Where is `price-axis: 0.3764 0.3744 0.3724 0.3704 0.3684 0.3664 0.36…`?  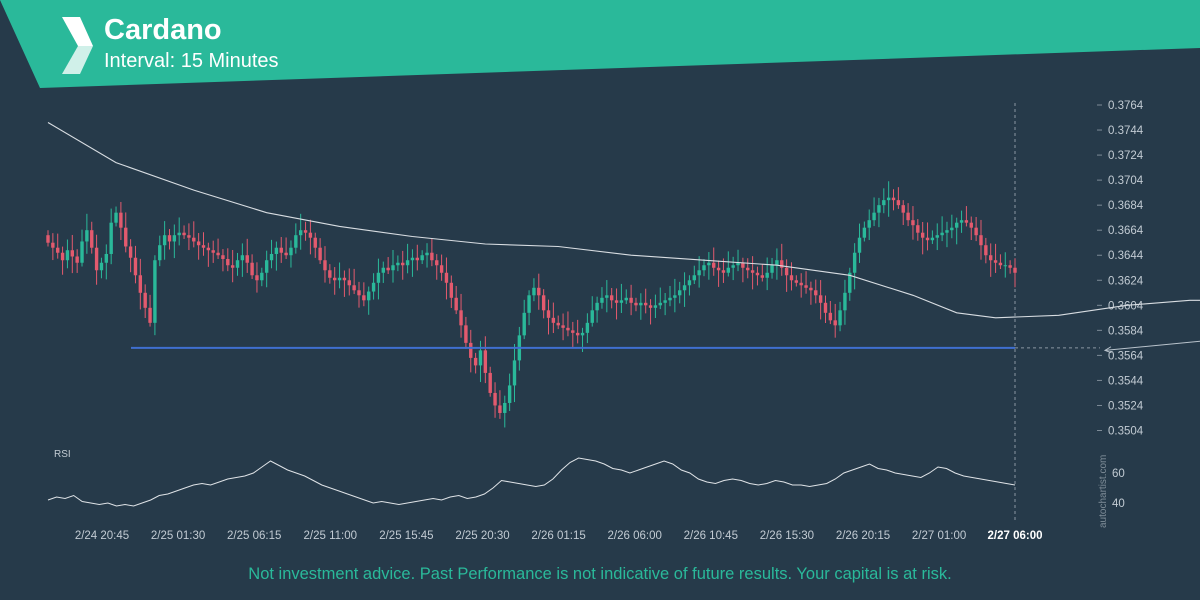
price-axis: 0.3764 0.3744 0.3724 0.3704 0.3684 0.3664 0.36… is located at coordinates (1120, 269).